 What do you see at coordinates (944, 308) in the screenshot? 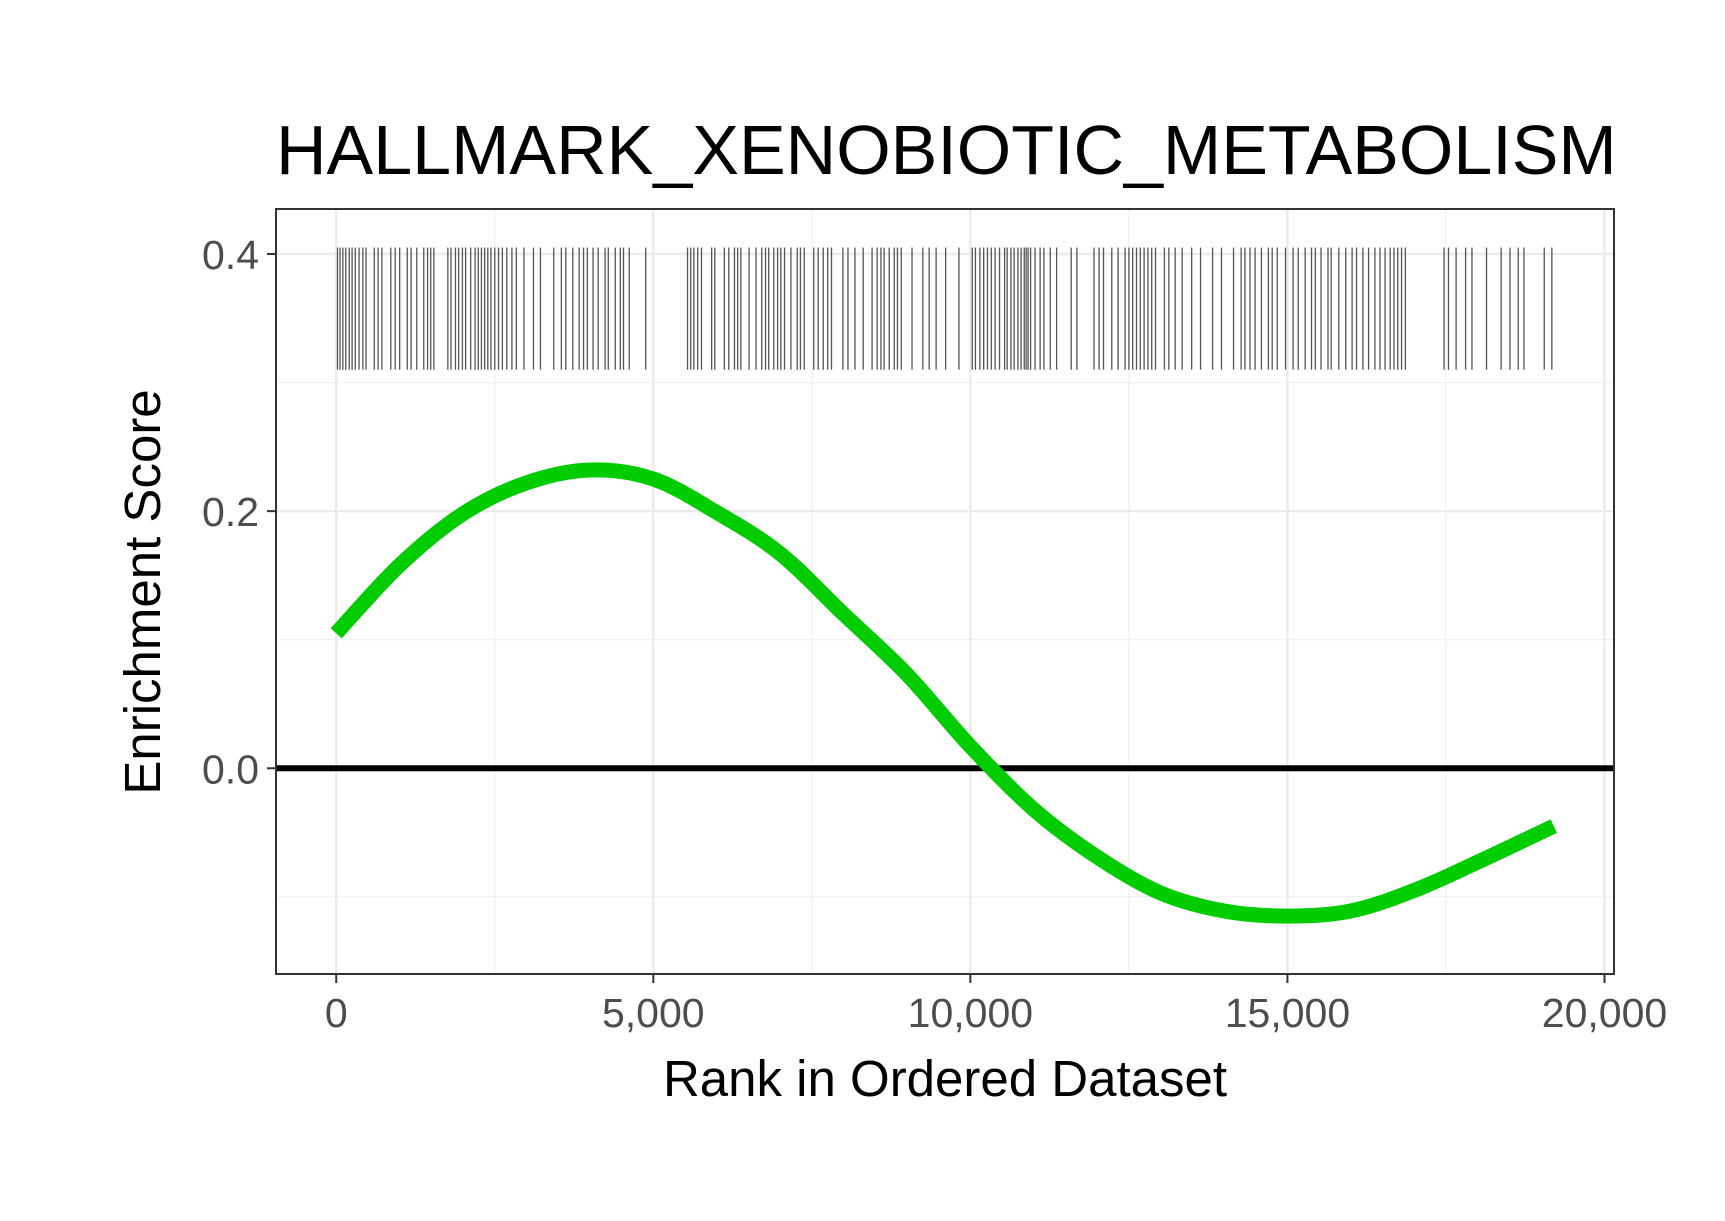
I see `hit-ticks` at bounding box center [944, 308].